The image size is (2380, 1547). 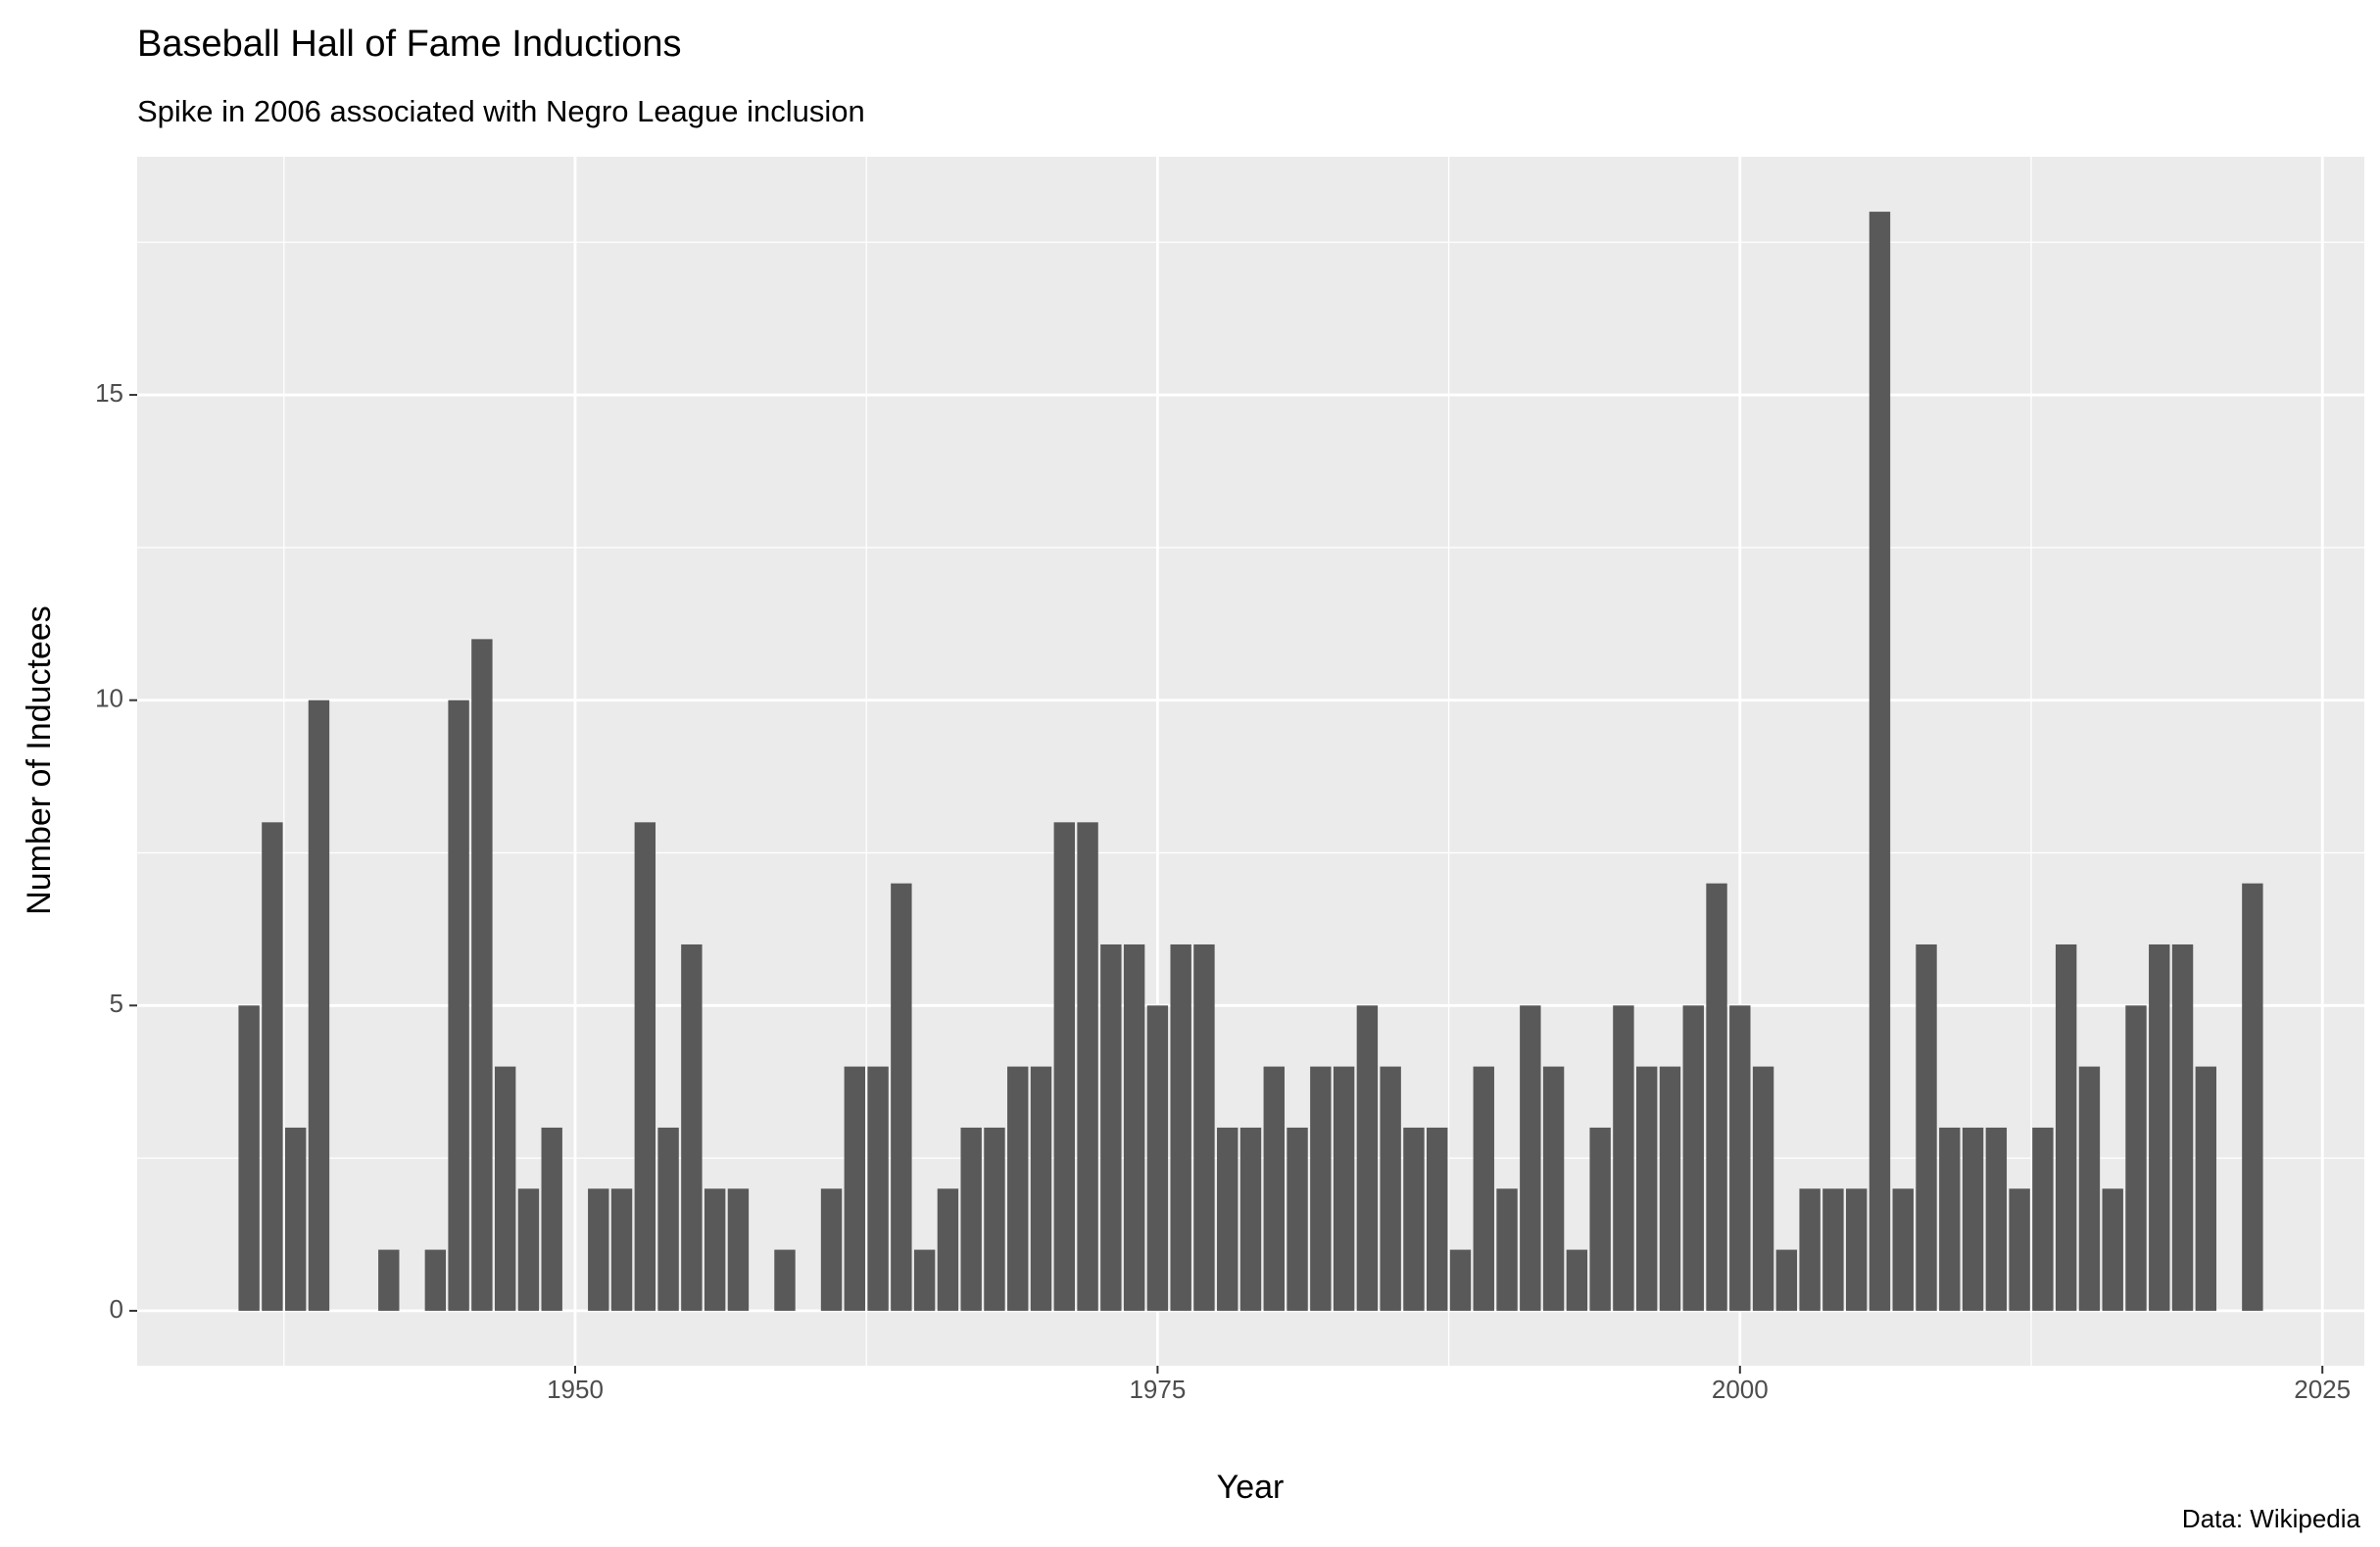 What do you see at coordinates (1740, 1389) in the screenshot?
I see `x-tick-label: 2000` at bounding box center [1740, 1389].